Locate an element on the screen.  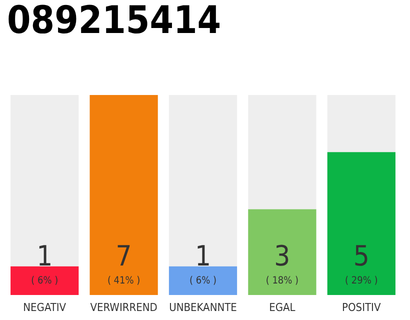
data-label: 7 ( 41% ) is located at coordinates (123, 263).